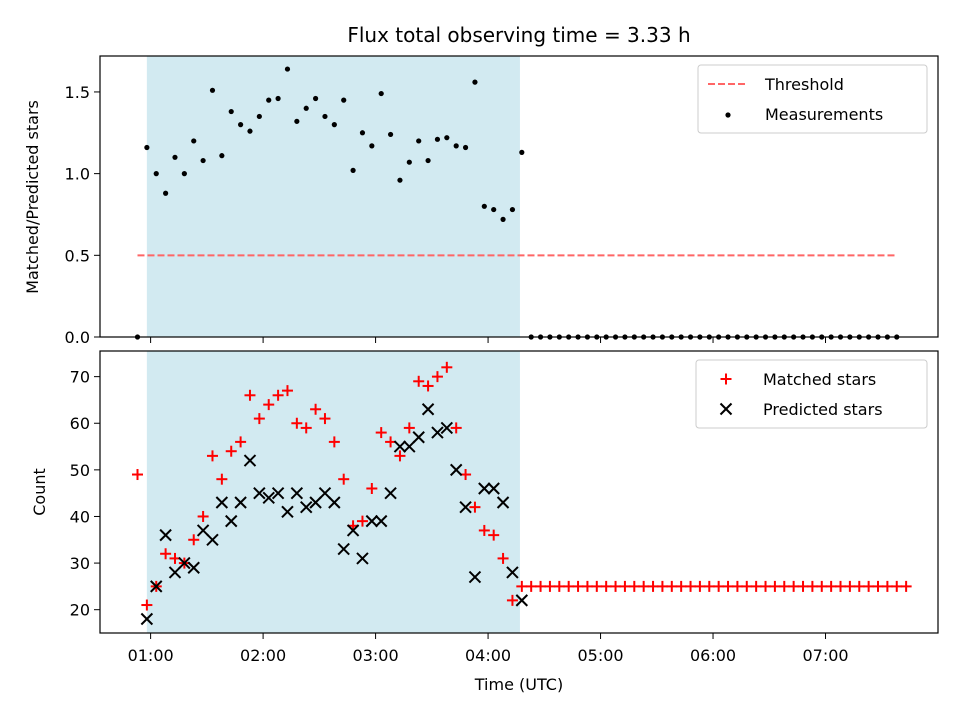 This screenshot has height=720, width=960. What do you see at coordinates (32, 197) in the screenshot?
I see `ratio-y-label: Matched/Predicted stars` at bounding box center [32, 197].